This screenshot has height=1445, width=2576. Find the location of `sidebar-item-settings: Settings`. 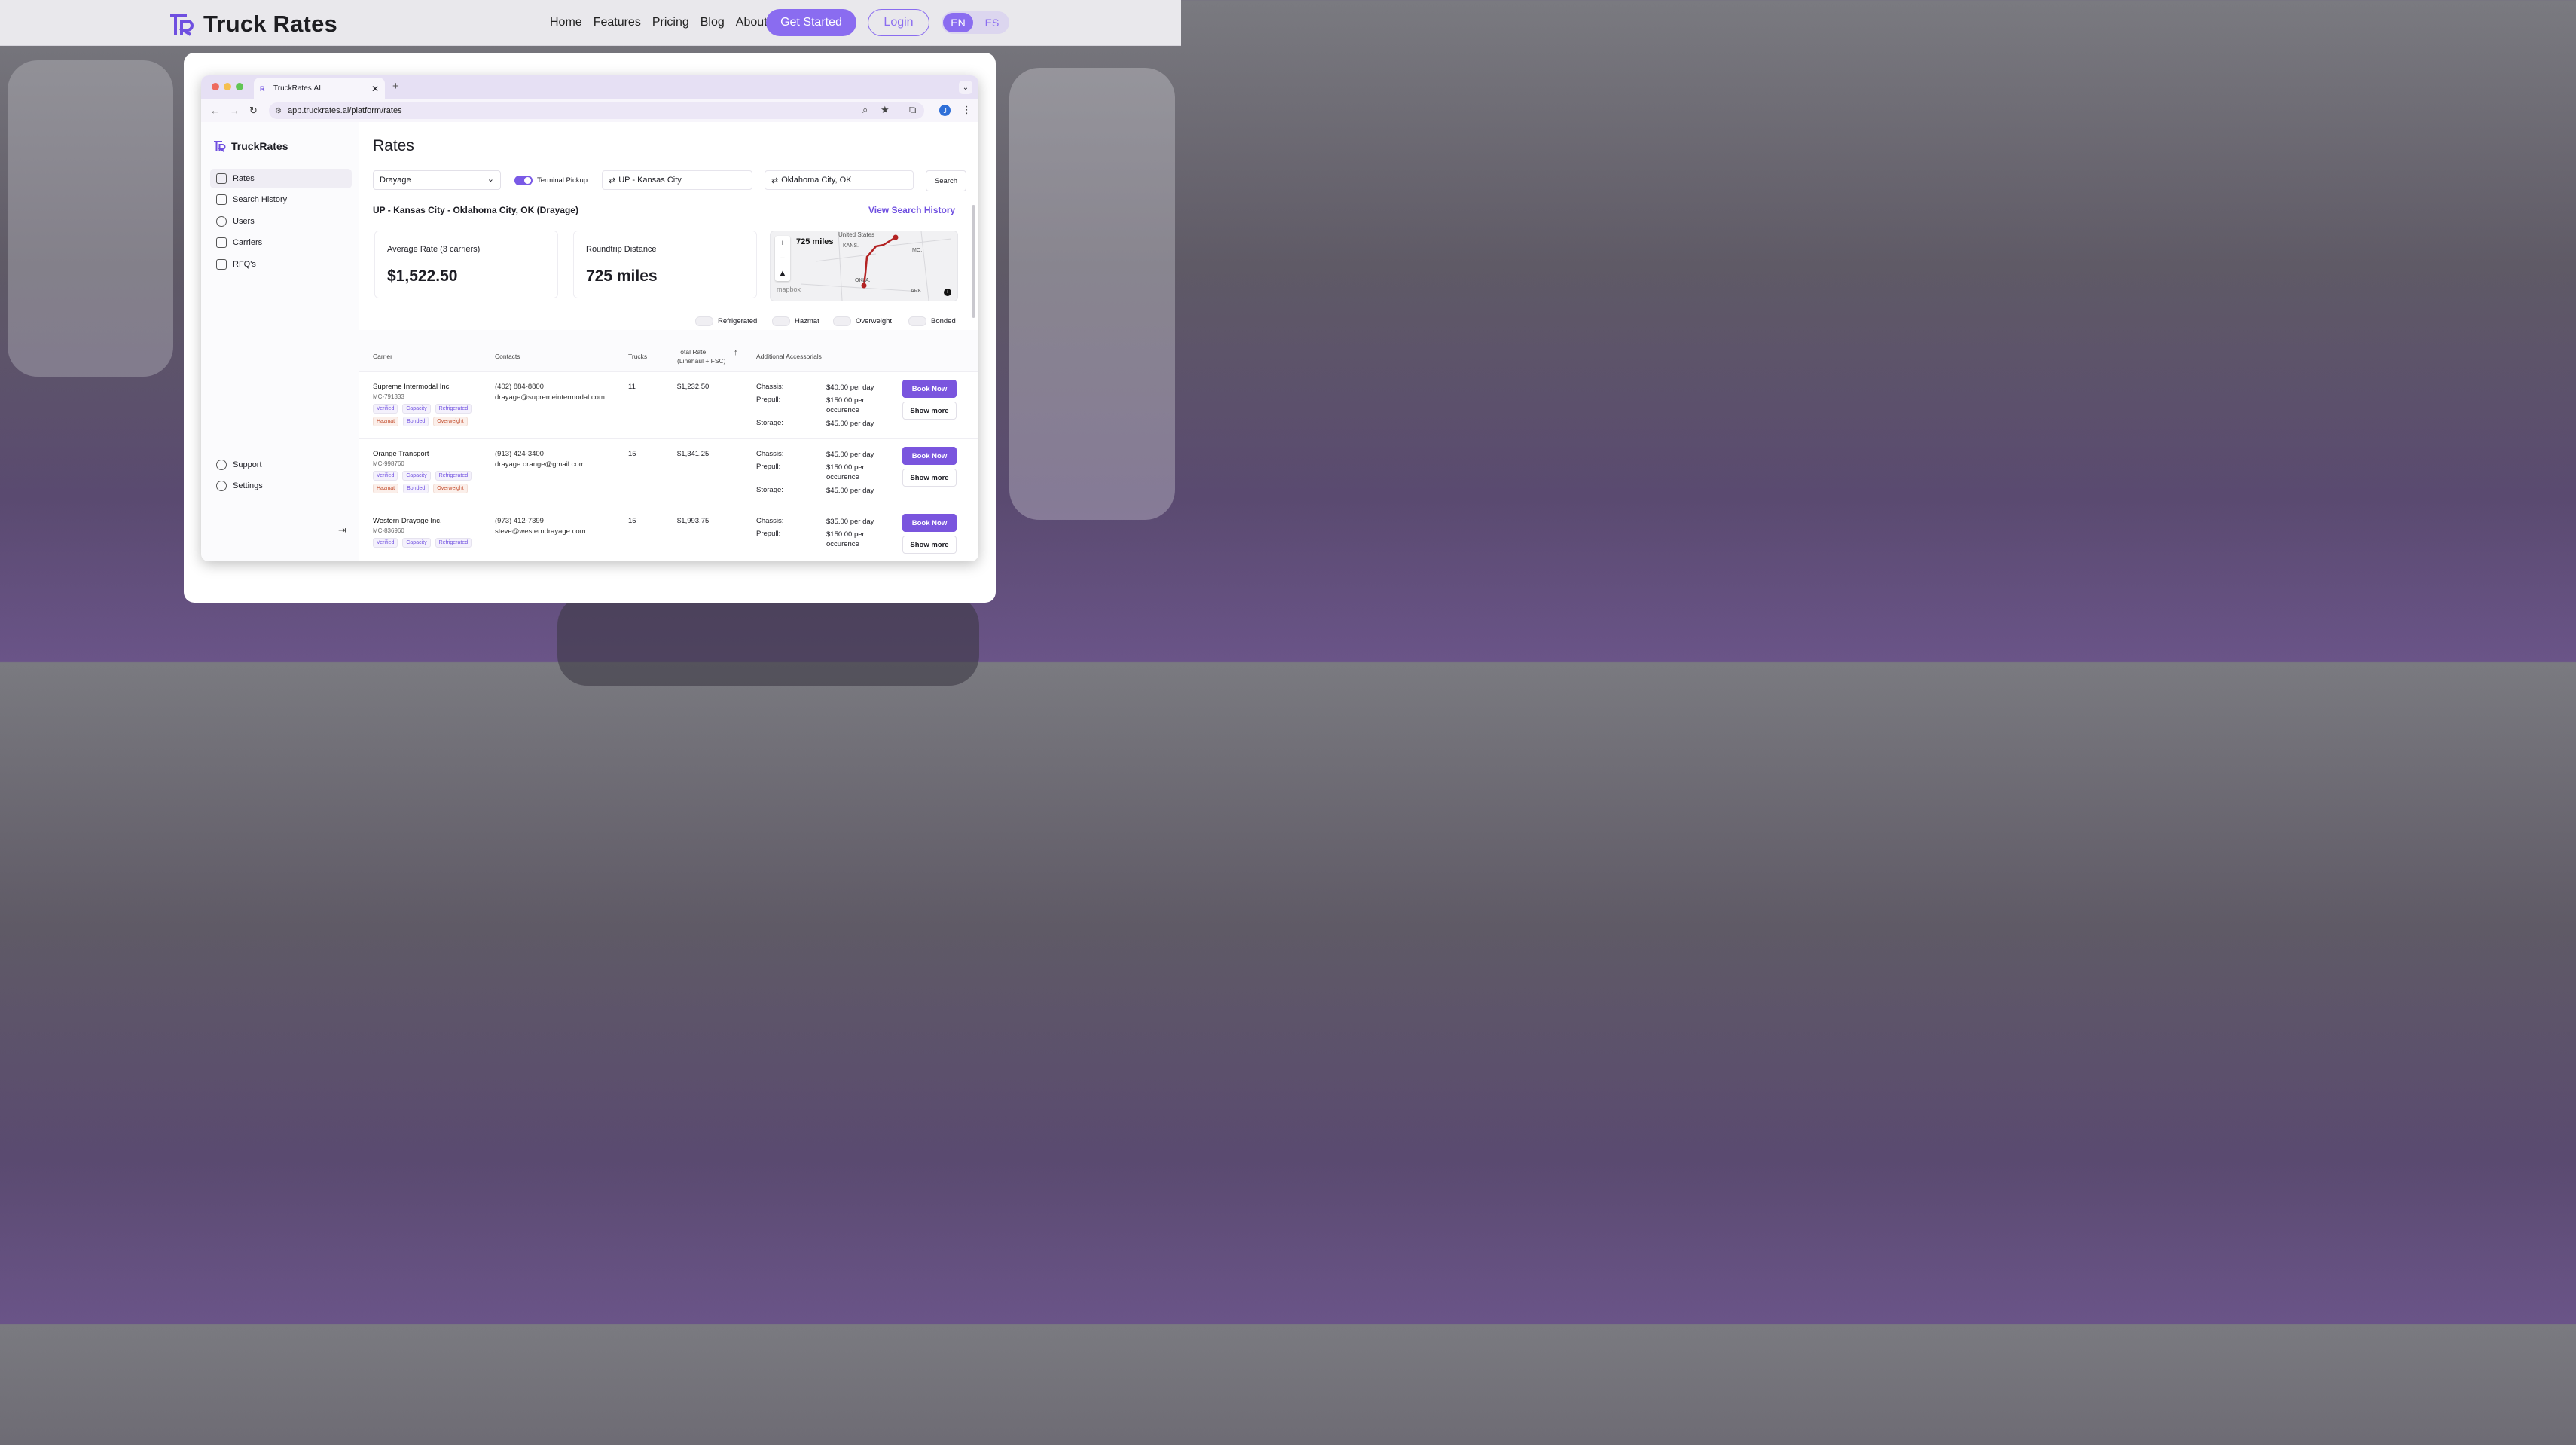

sidebar-item-settings: Settings is located at coordinates (281, 486).